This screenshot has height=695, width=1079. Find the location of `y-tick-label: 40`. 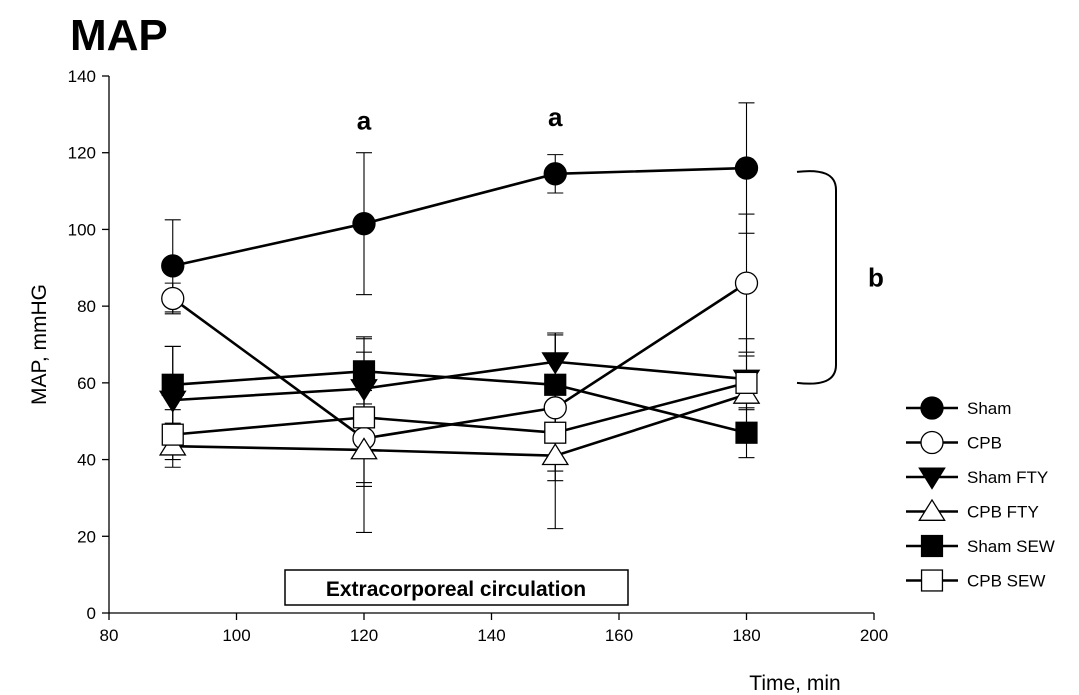

y-tick-label: 40 is located at coordinates (86, 460).